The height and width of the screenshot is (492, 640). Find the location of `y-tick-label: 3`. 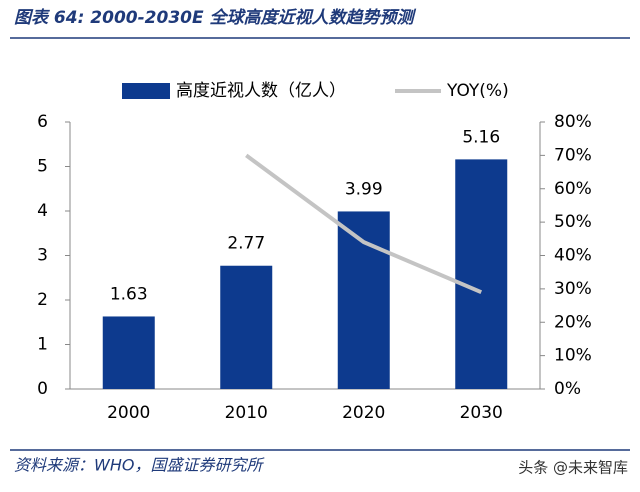

y-tick-label: 3 is located at coordinates (42, 256).